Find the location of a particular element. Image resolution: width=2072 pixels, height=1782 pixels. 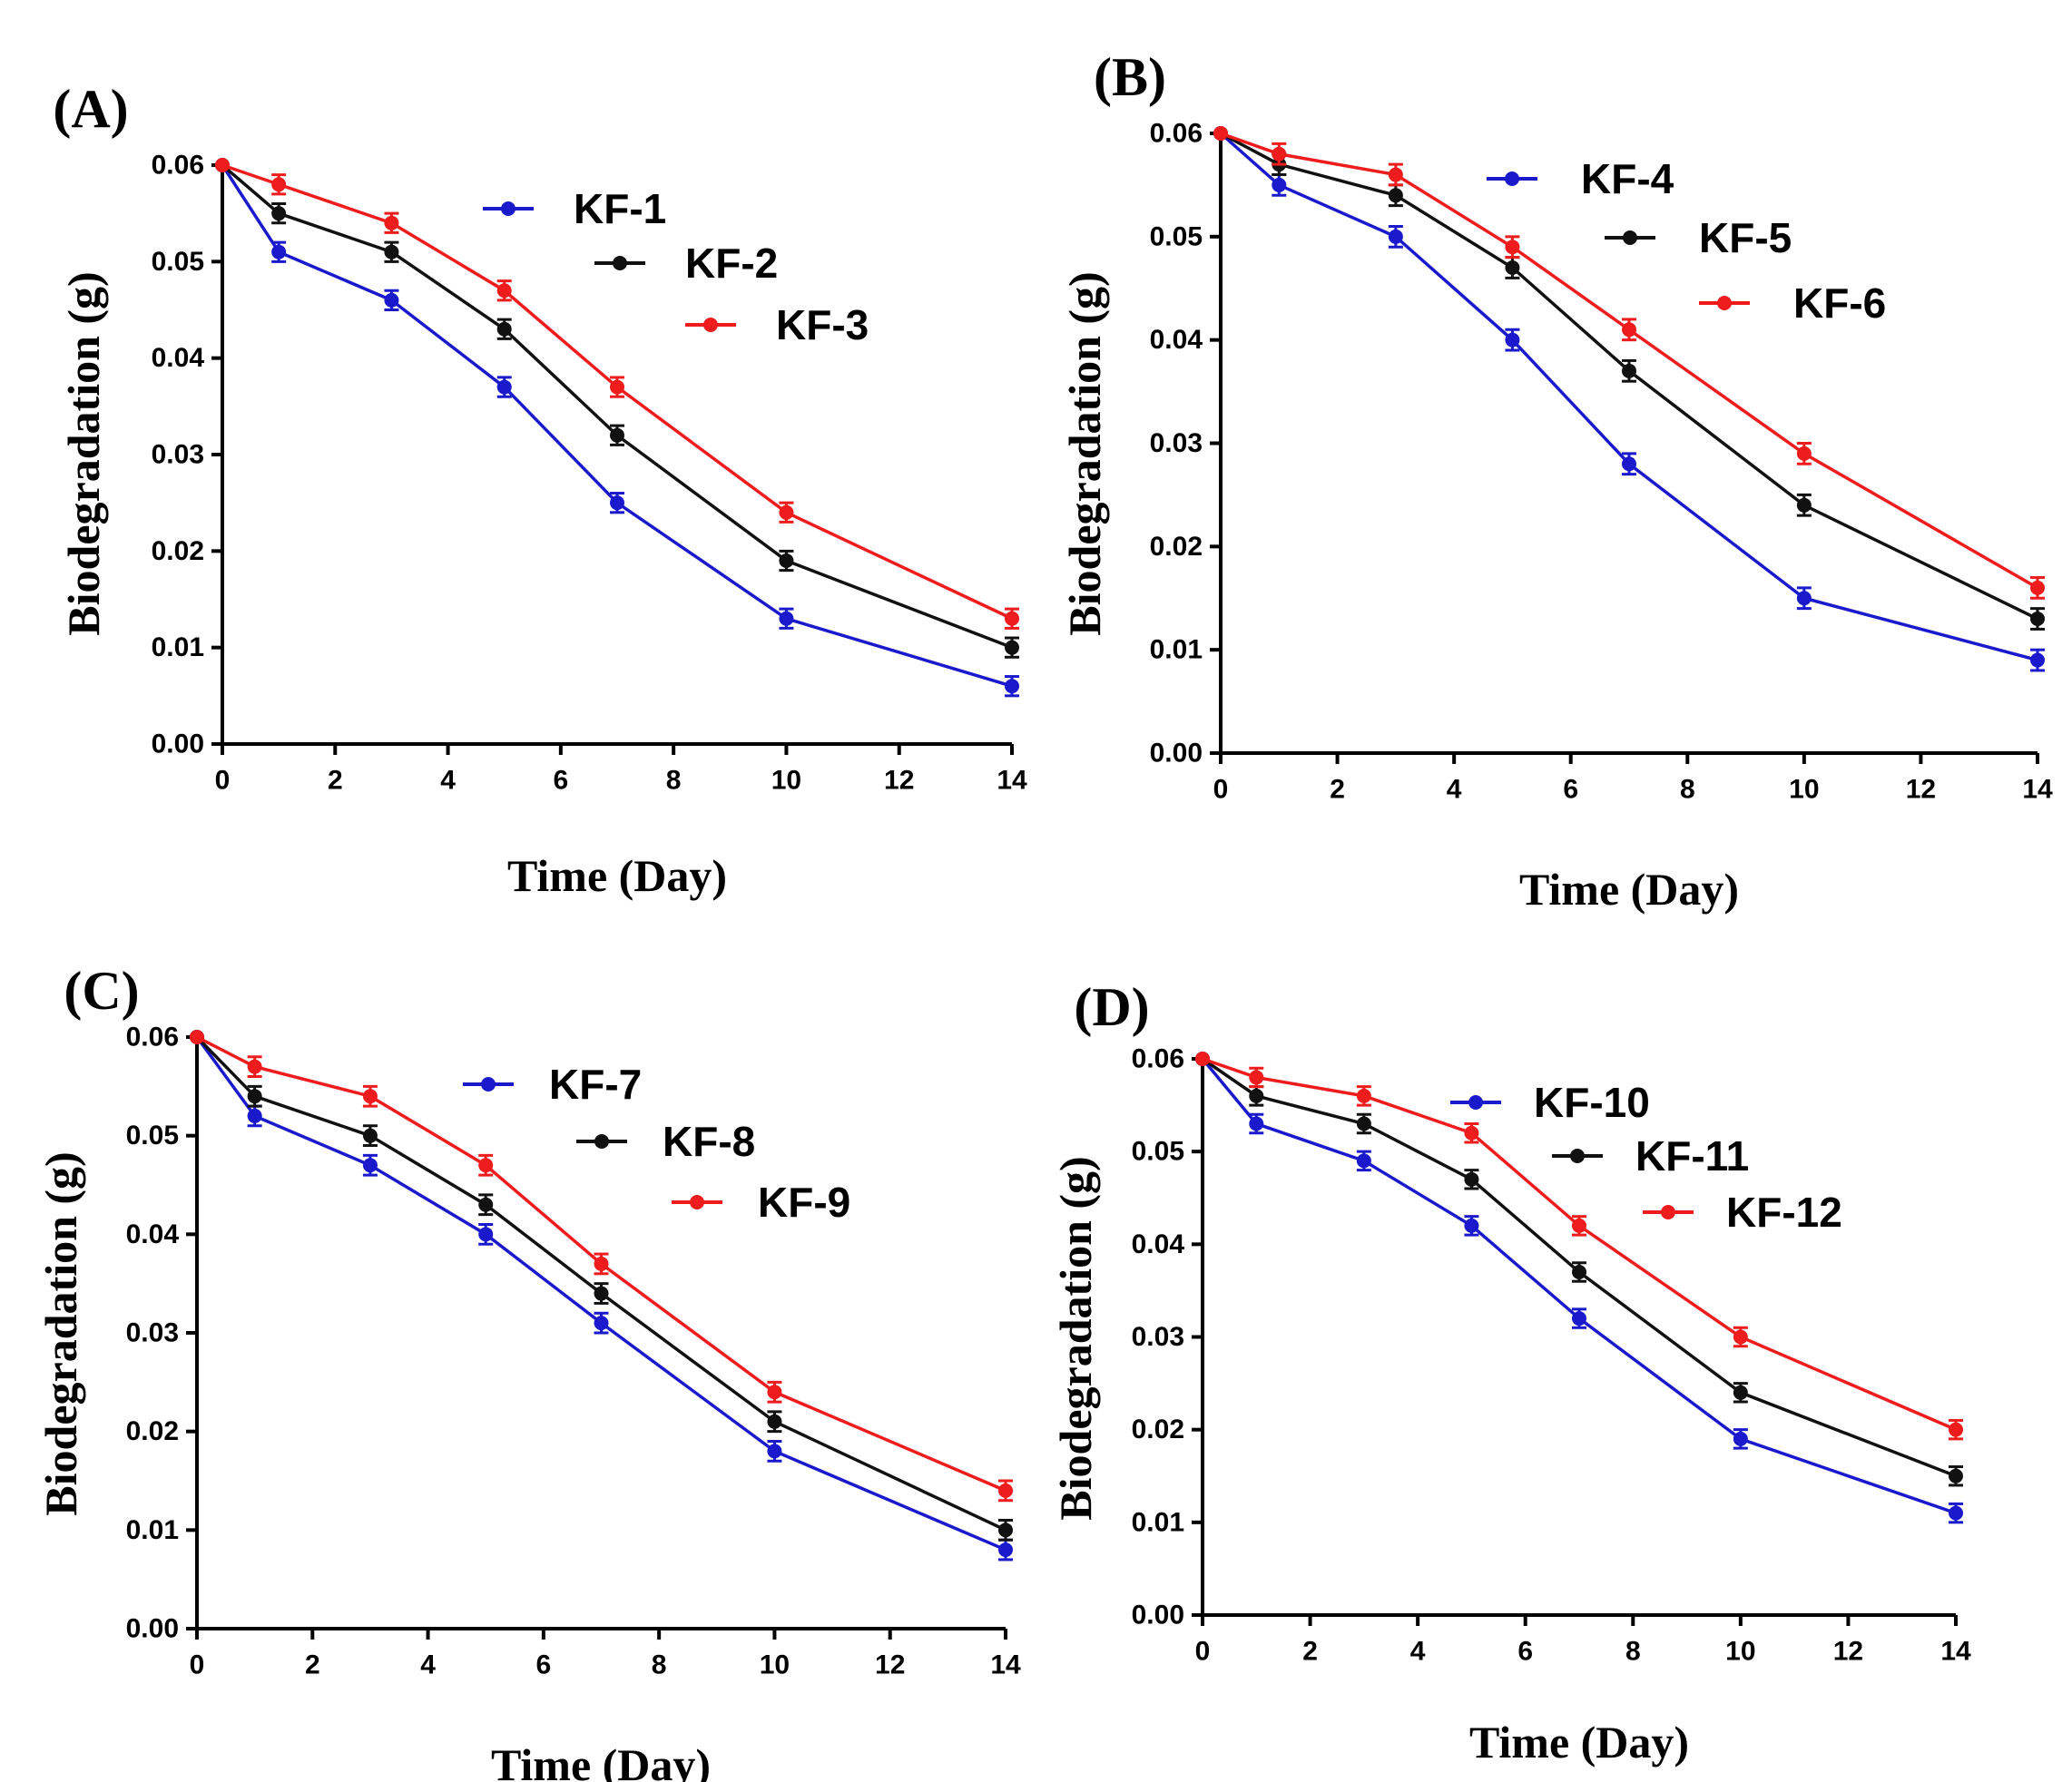

legend-entry-kf-10: KF-10 is located at coordinates (1550, 1102).